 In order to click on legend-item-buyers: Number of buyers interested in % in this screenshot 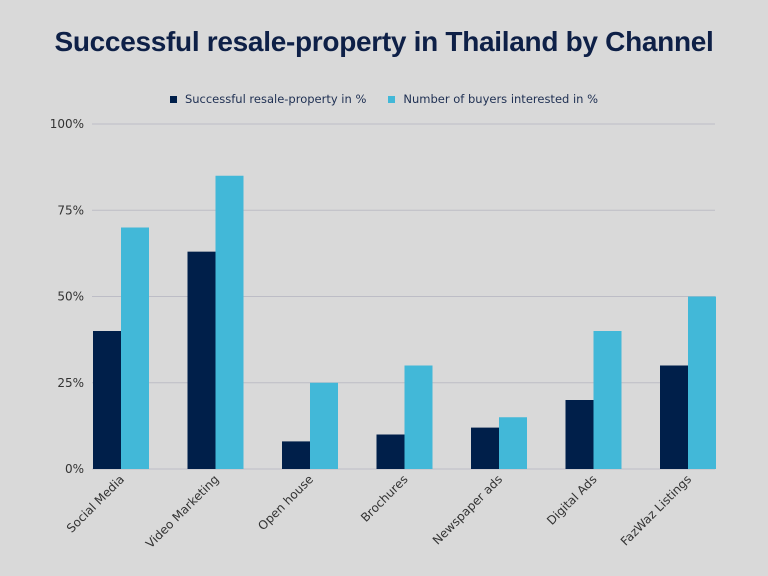, I will do `click(493, 99)`.